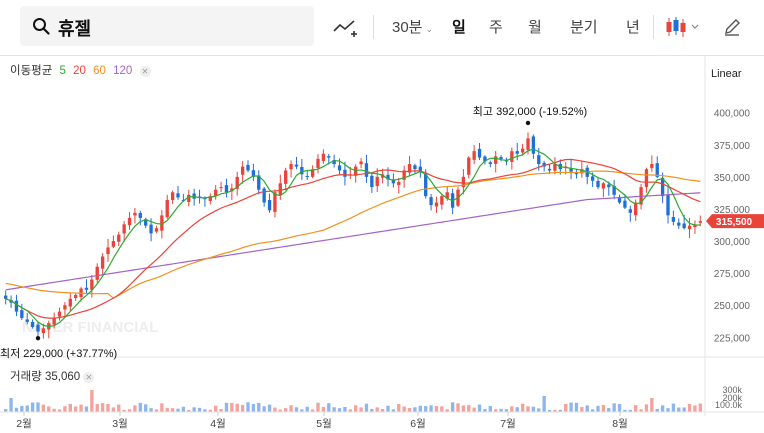  I want to click on watermark: NAVER FINANCIAL, so click(90, 327).